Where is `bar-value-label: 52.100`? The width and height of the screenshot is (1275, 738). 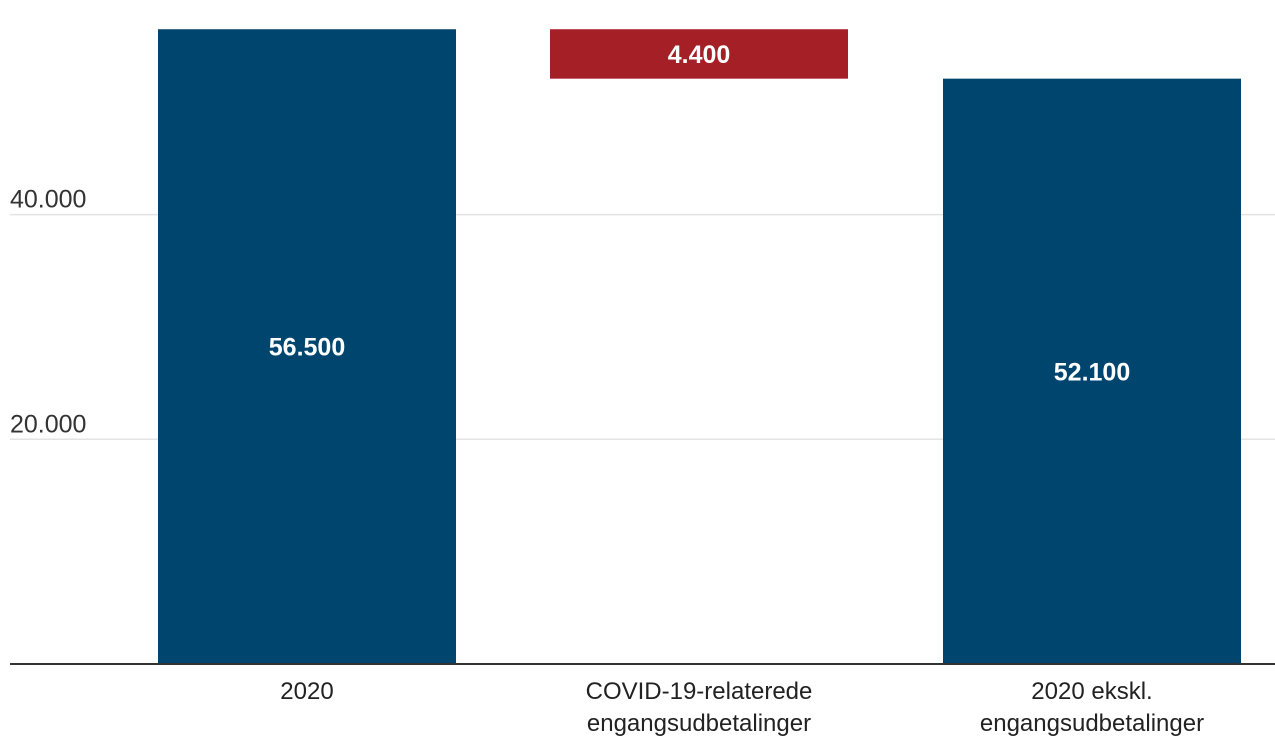 bar-value-label: 52.100 is located at coordinates (1092, 372).